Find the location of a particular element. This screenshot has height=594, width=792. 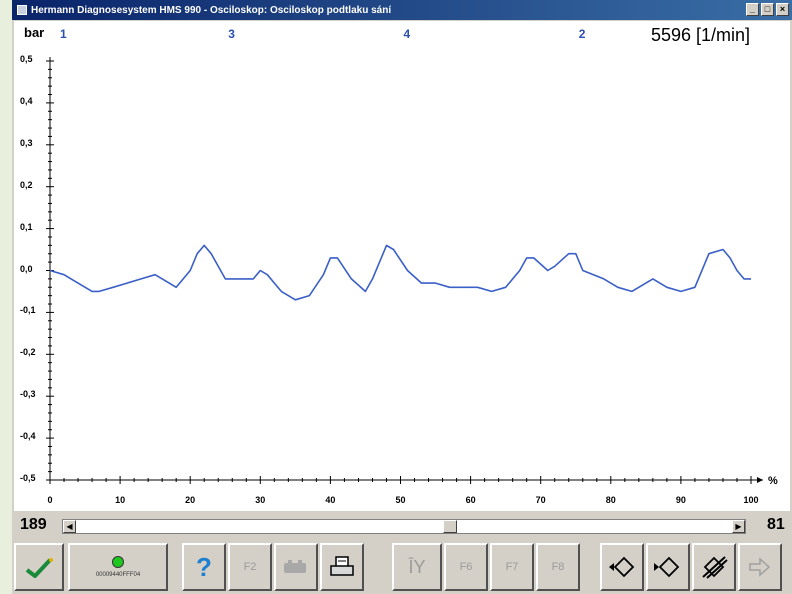

ok-button is located at coordinates (39, 567).